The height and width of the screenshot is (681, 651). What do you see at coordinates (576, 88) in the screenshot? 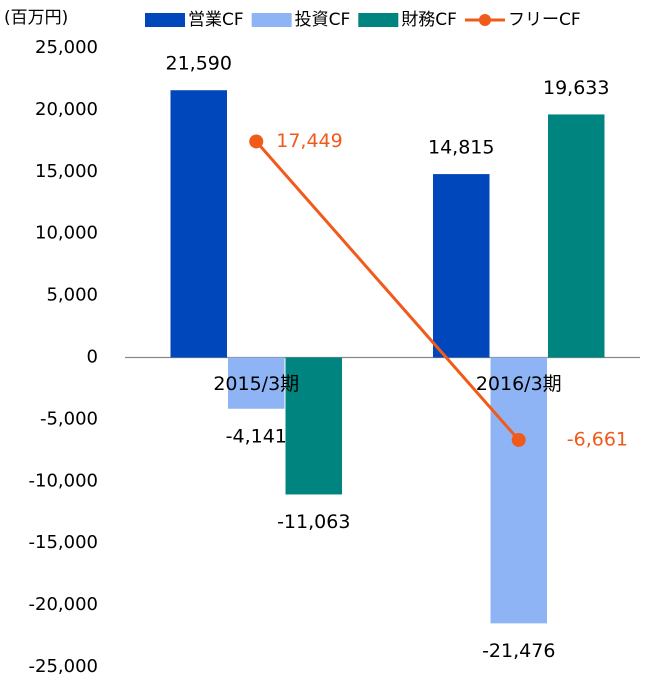
I see `value-label: 19,633` at bounding box center [576, 88].